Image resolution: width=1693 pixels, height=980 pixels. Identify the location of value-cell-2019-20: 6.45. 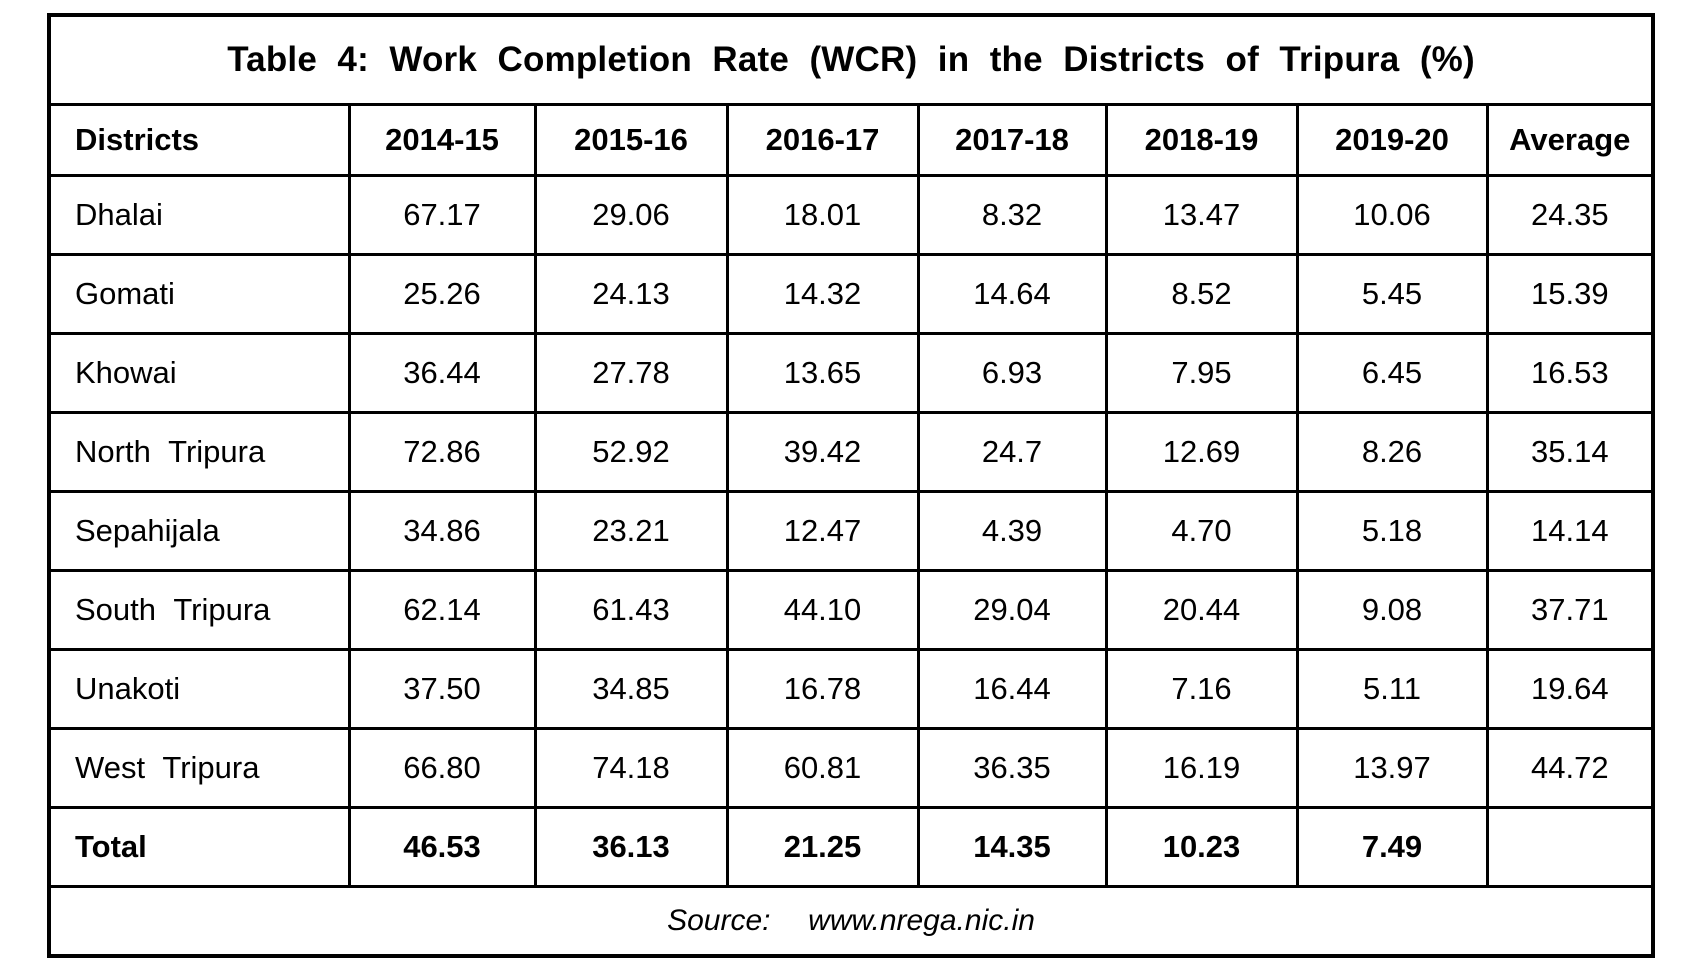
(1392, 373).